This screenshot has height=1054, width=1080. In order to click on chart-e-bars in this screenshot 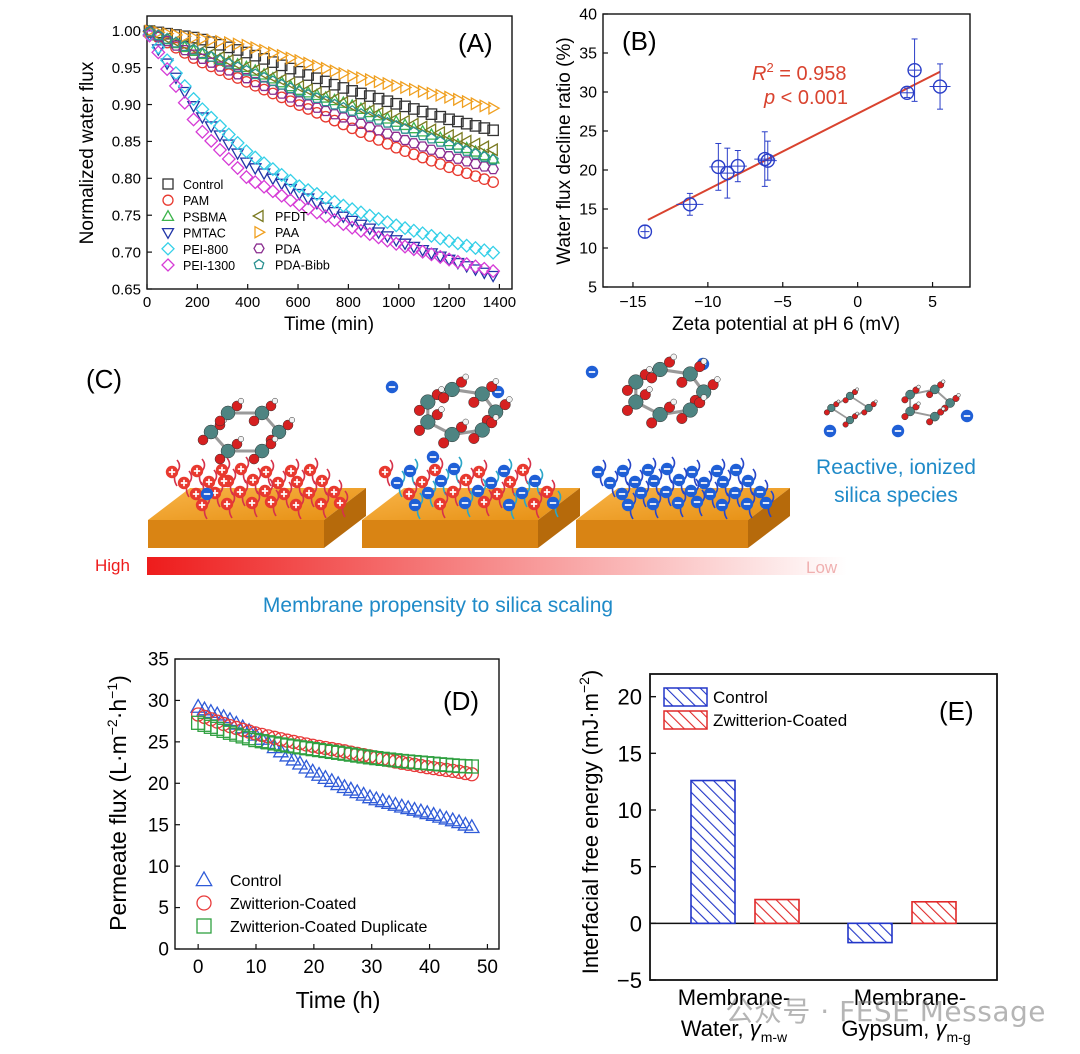, I will do `click(823, 861)`.